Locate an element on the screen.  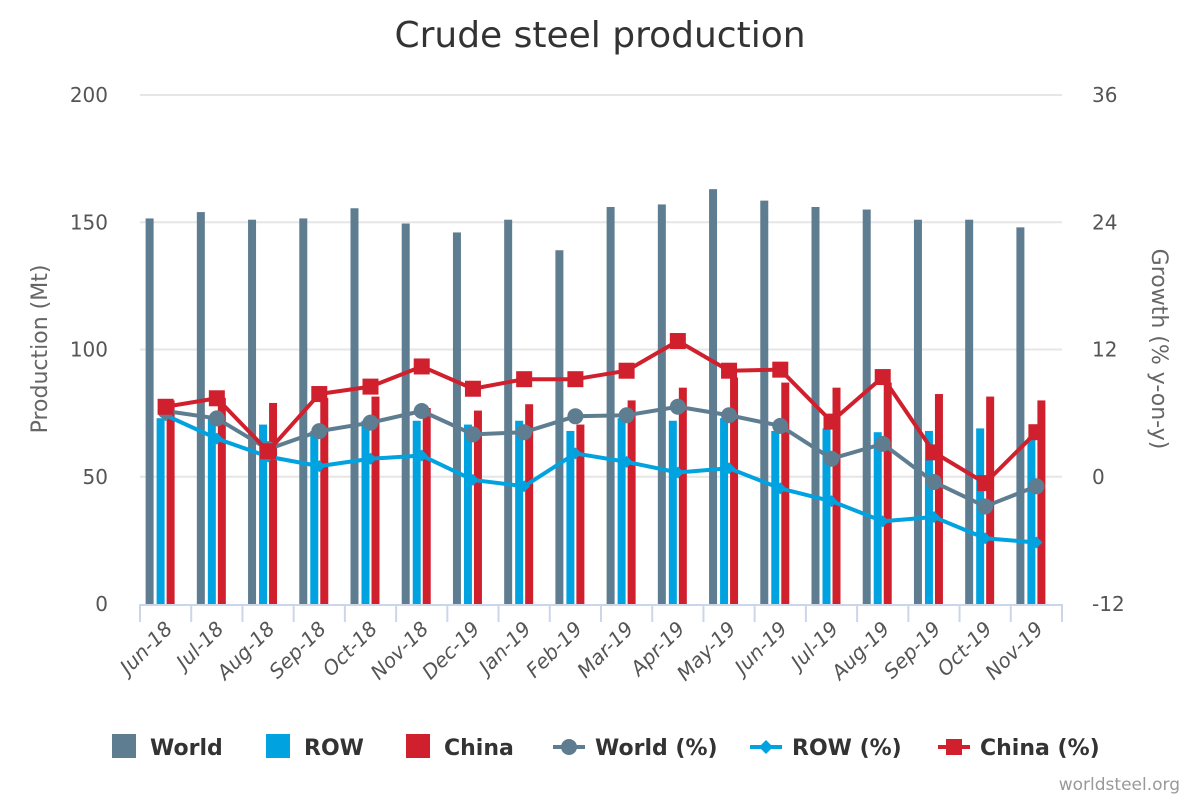
legend-item-row: ROW is located at coordinates (315, 747).